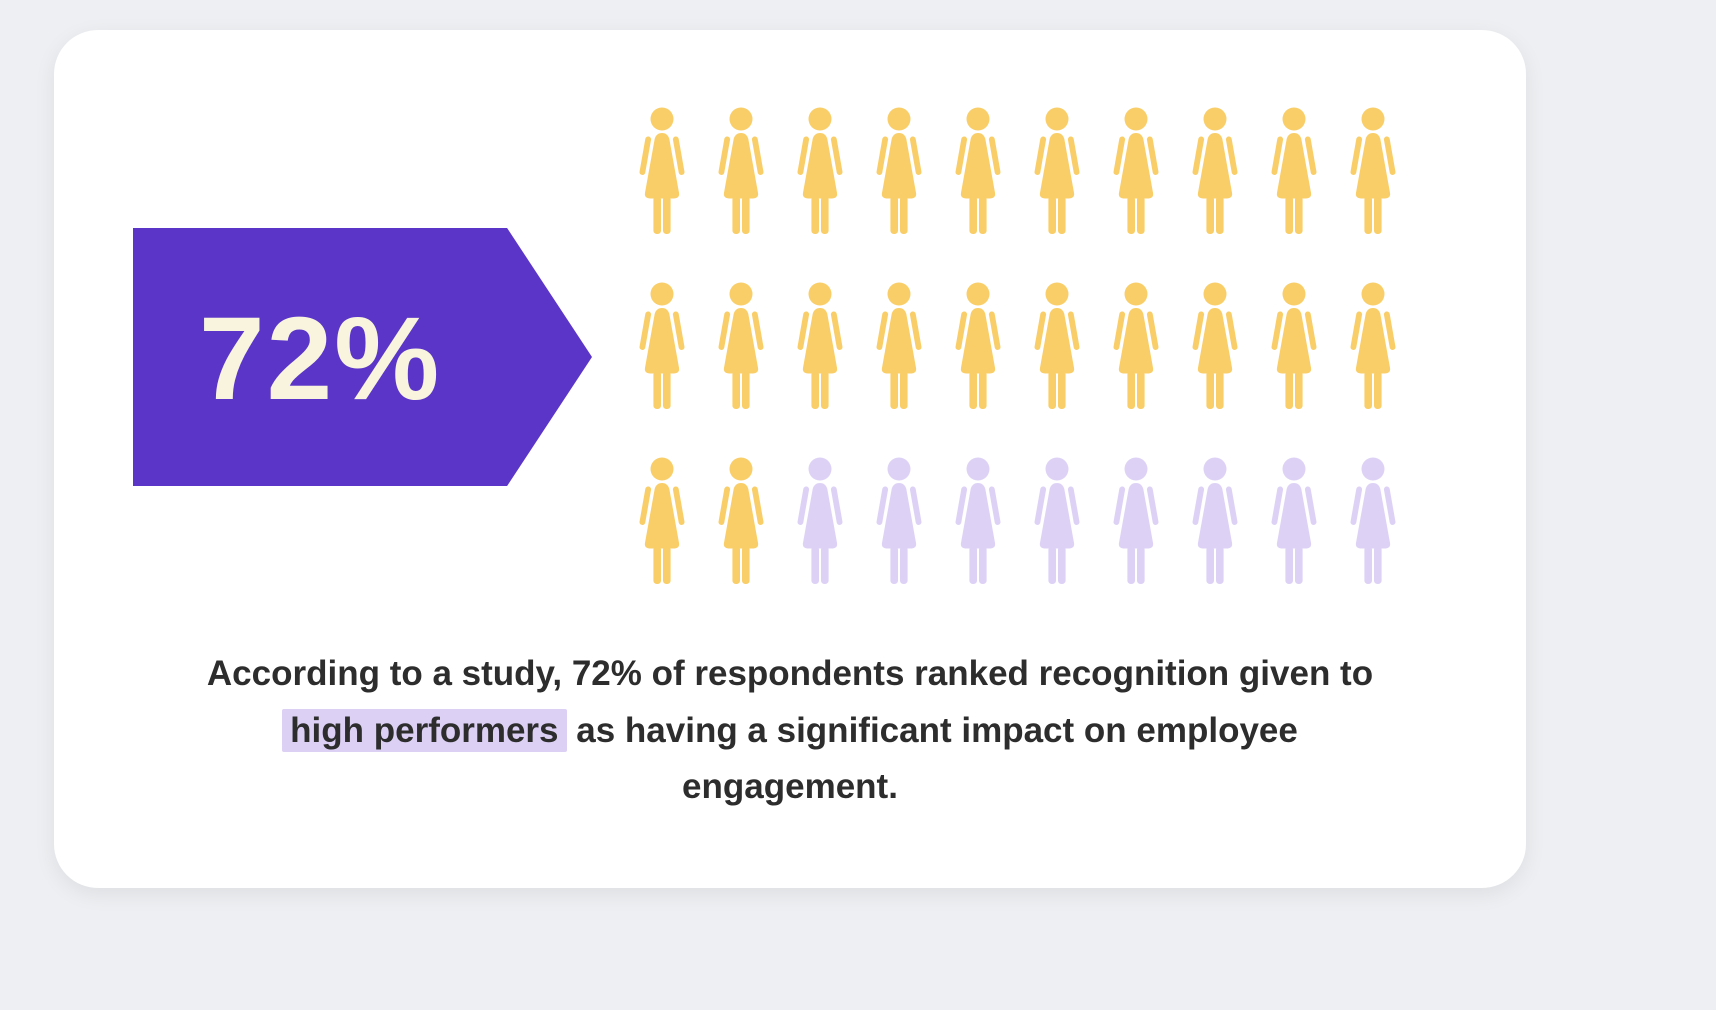 The image size is (1716, 1010). What do you see at coordinates (424, 730) in the screenshot?
I see `caption-highlight: high performers` at bounding box center [424, 730].